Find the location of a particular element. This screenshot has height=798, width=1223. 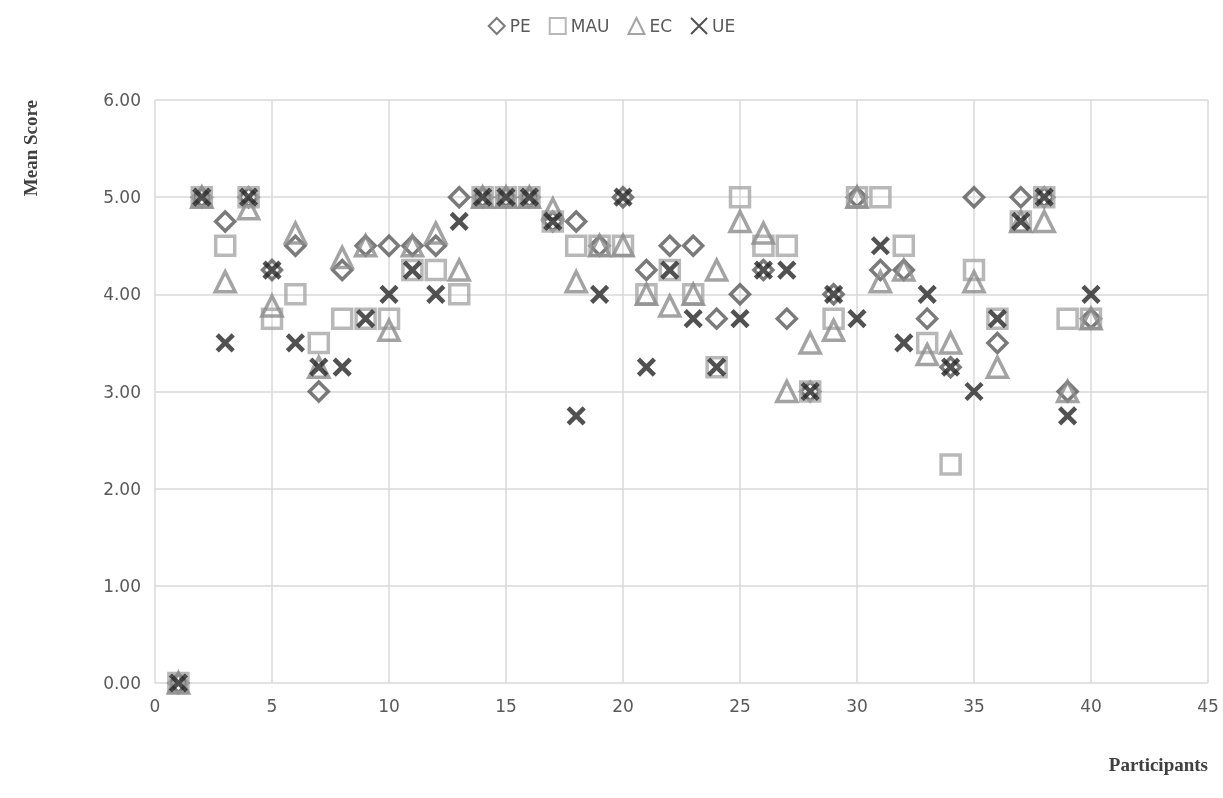

legend-label: EC is located at coordinates (661, 26).